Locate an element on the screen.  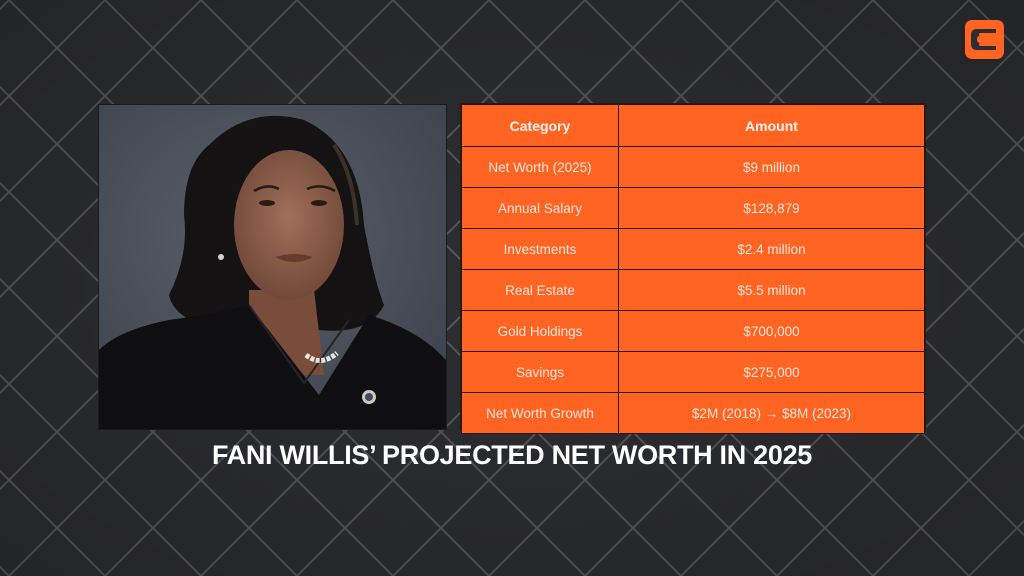
column-header-amount: Amount is located at coordinates (771, 125).